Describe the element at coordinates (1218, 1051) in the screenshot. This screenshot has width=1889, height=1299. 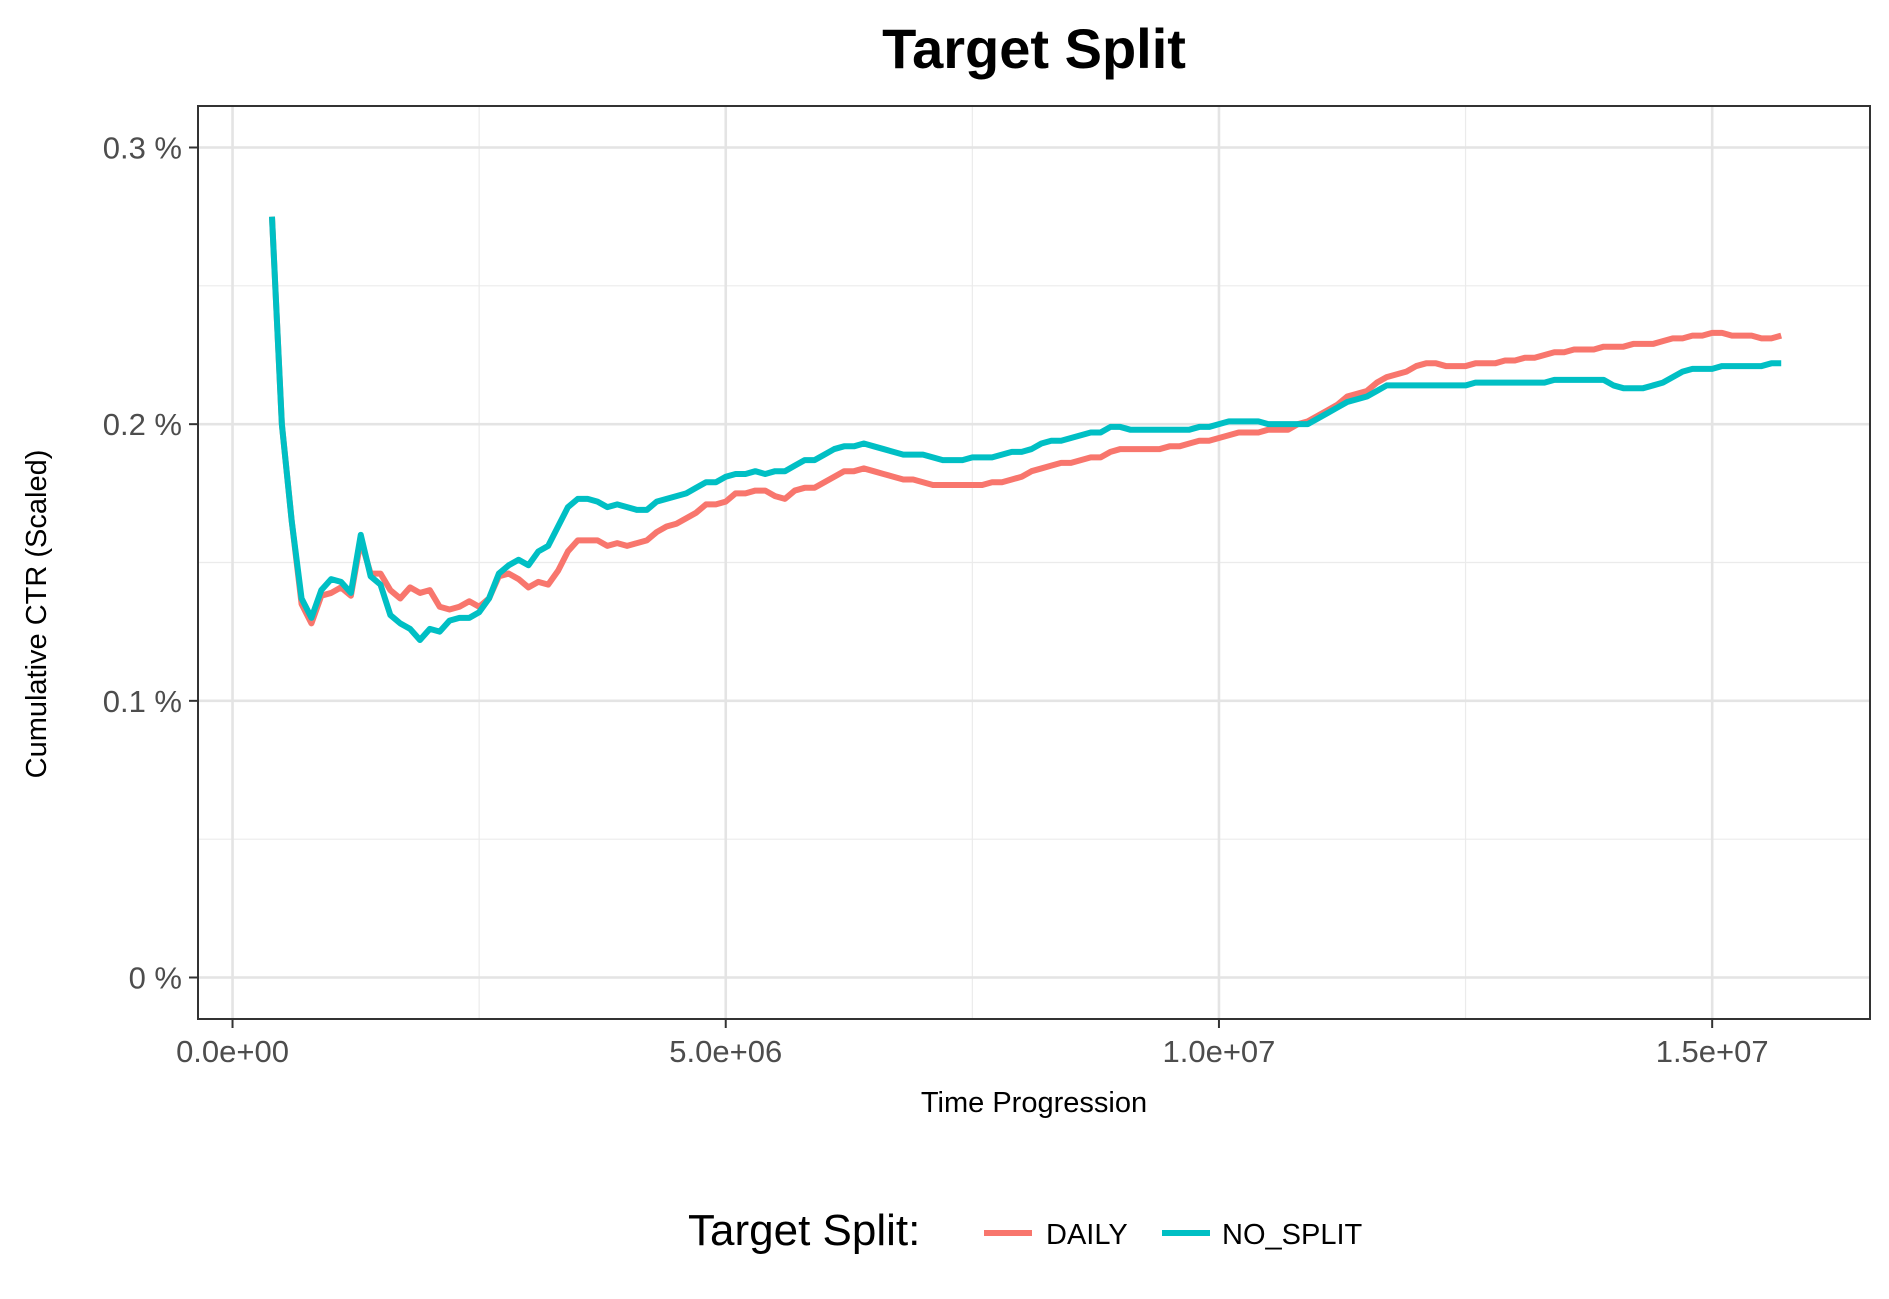
I see `x-tick-label: 1.0e+07` at that location.